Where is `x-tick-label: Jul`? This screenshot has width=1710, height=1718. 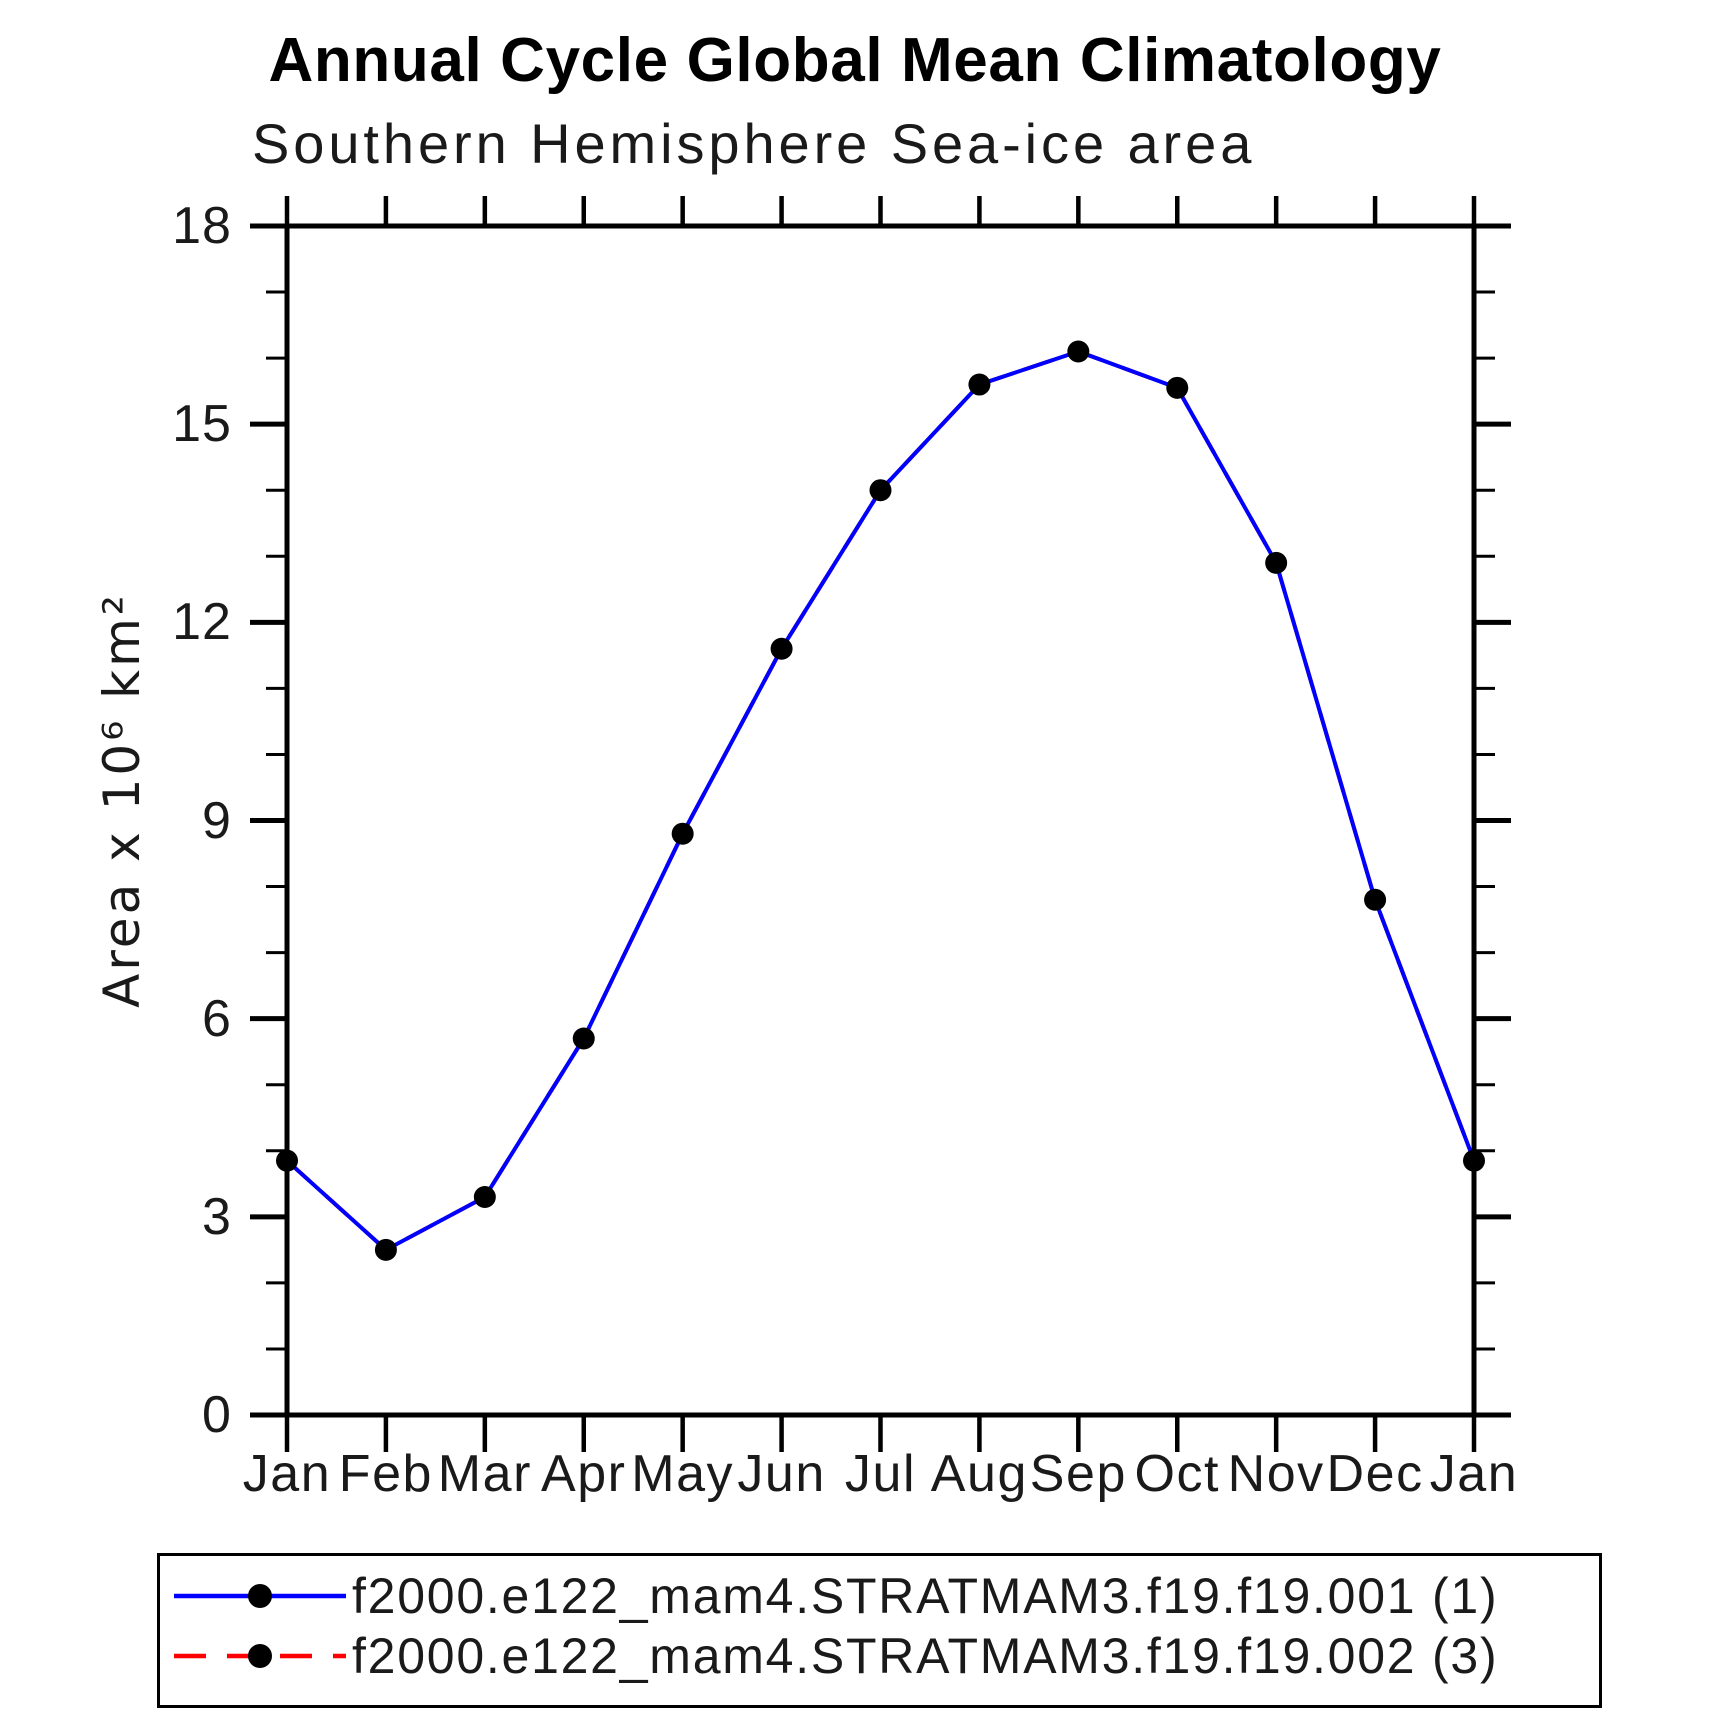
x-tick-label: Jul is located at coordinates (880, 1474).